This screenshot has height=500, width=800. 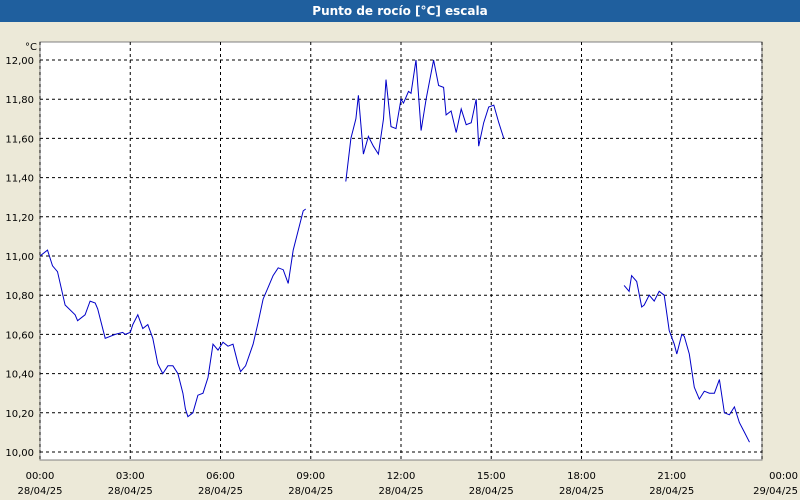 What do you see at coordinates (19, 139) in the screenshot?
I see `y-tick-label: 11,60` at bounding box center [19, 139].